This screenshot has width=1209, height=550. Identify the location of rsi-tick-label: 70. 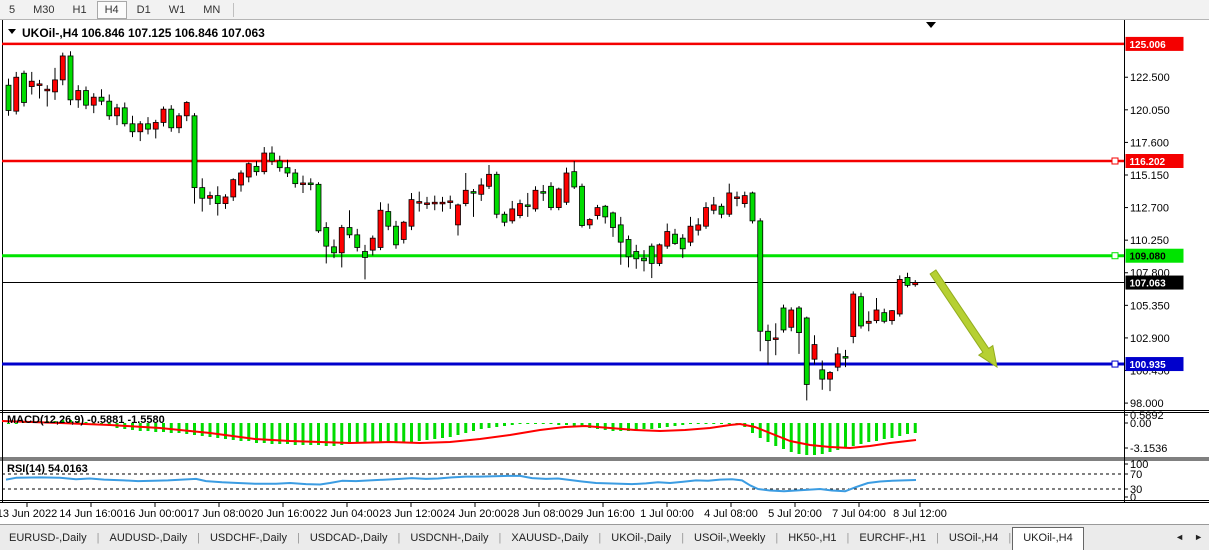
(1136, 475).